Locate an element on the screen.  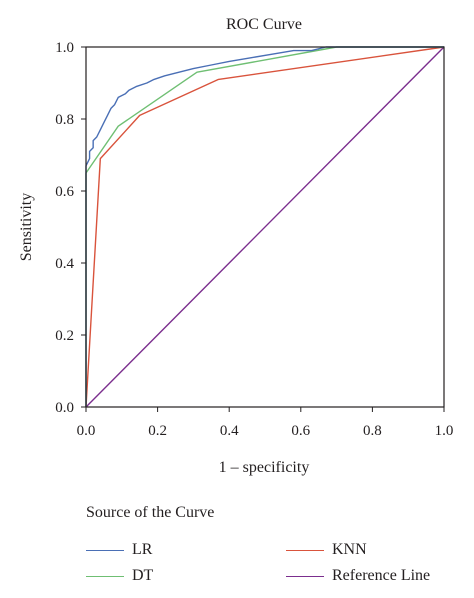
x-tick-label: 0.6 is located at coordinates (300, 431).